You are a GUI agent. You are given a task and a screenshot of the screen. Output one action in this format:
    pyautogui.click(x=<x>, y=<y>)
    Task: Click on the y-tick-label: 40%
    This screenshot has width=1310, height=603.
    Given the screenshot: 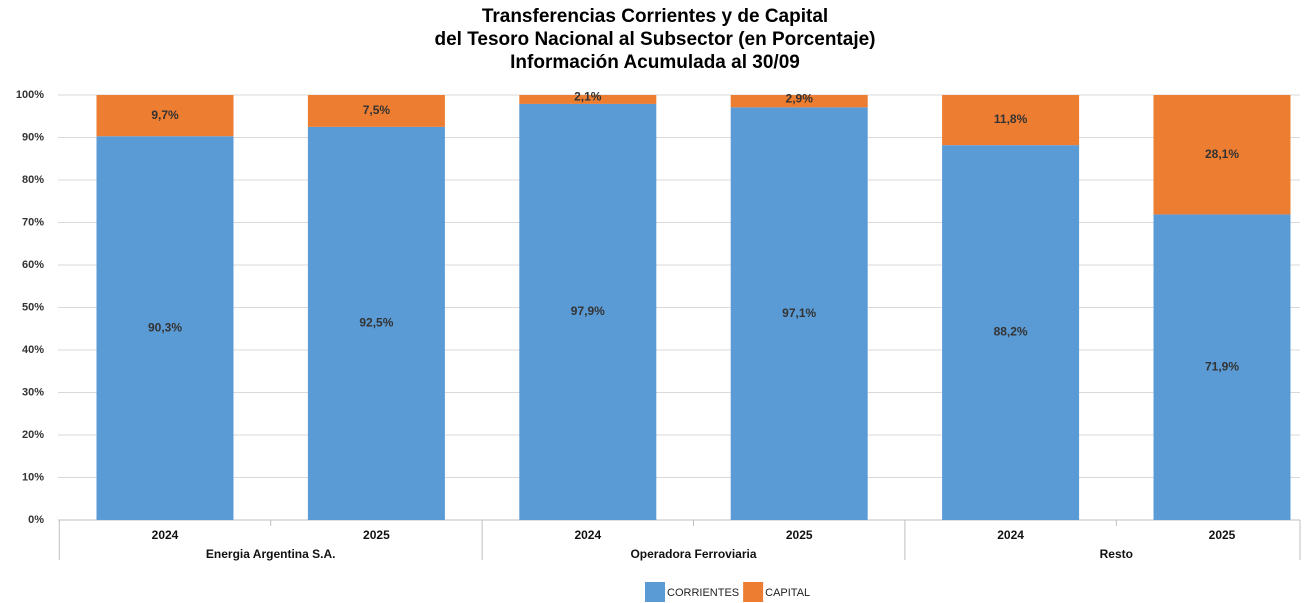 What is the action you would take?
    pyautogui.click(x=33, y=350)
    